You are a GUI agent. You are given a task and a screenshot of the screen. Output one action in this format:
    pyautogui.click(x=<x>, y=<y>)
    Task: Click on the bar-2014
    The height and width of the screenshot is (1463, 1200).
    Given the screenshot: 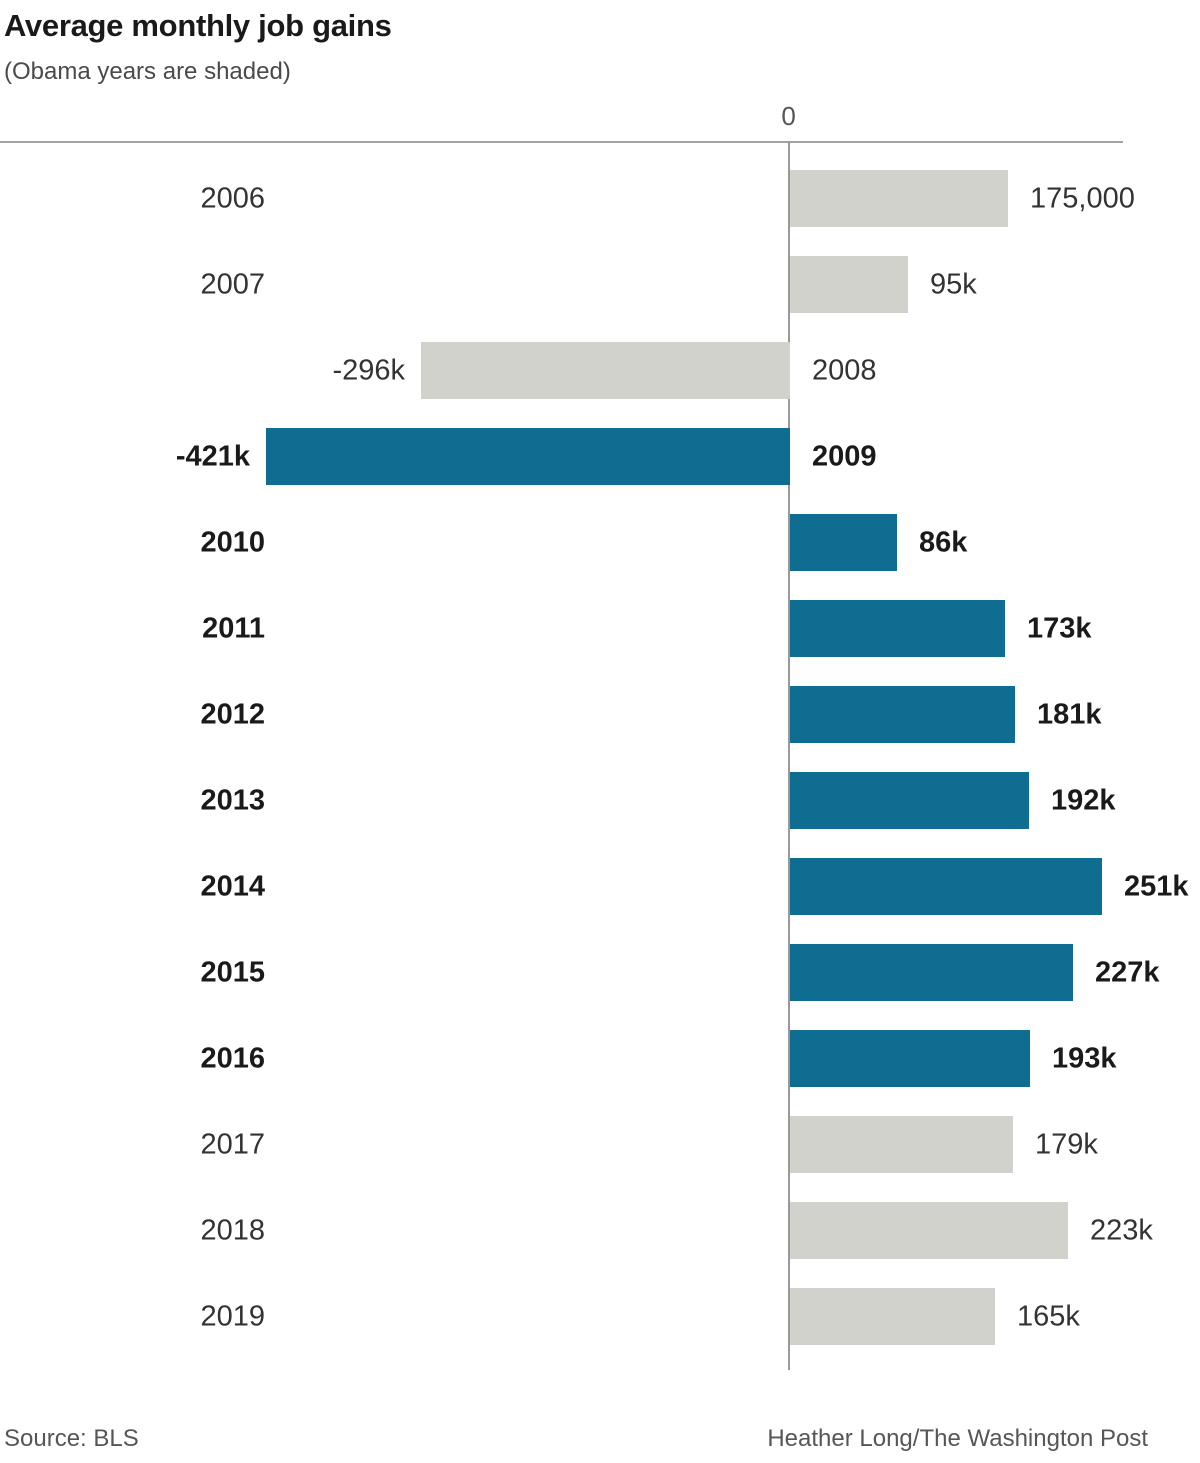 What is the action you would take?
    pyautogui.click(x=946, y=886)
    